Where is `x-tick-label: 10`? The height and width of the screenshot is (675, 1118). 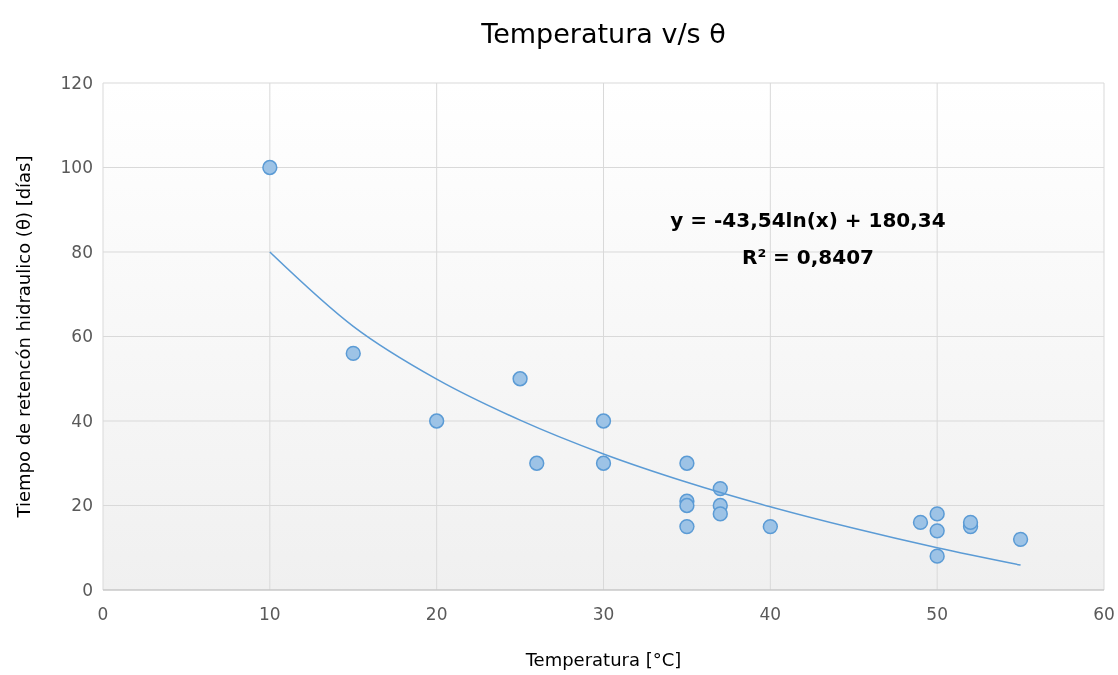 x-tick-label: 10 is located at coordinates (270, 614).